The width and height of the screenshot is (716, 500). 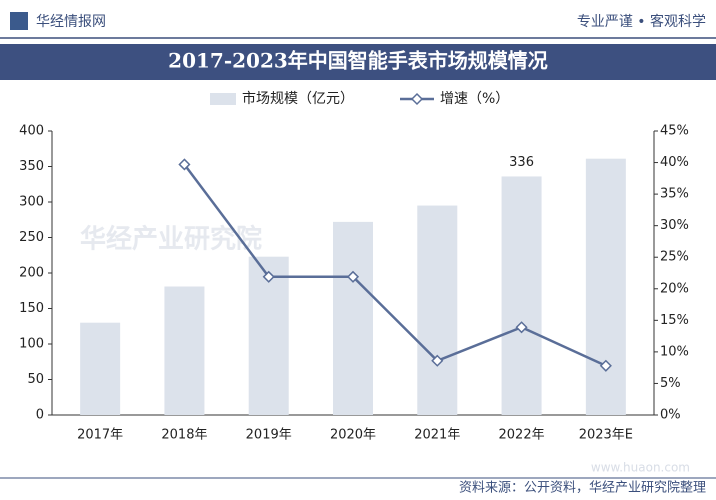 What do you see at coordinates (269, 435) in the screenshot?
I see `x-tick-label: 2019年` at bounding box center [269, 435].